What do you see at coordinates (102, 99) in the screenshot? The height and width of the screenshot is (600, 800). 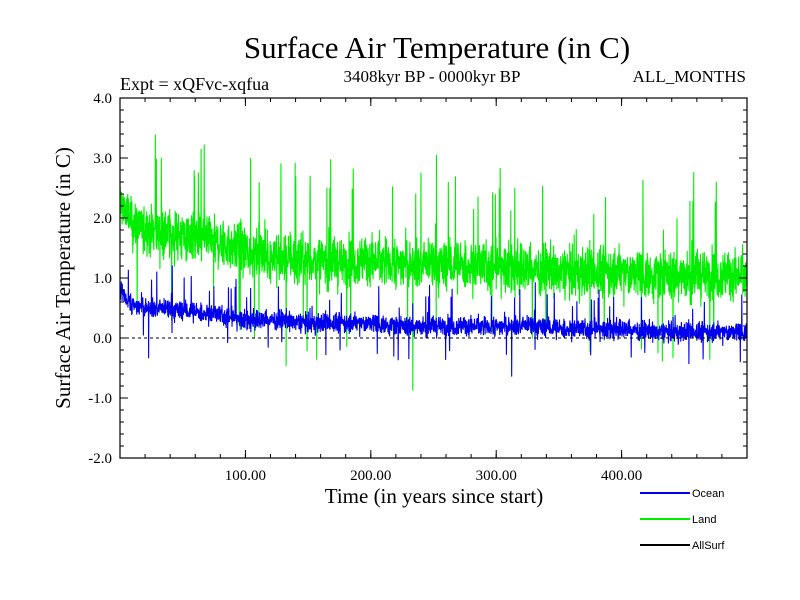 I see `y-tick-label: 4.0` at bounding box center [102, 99].